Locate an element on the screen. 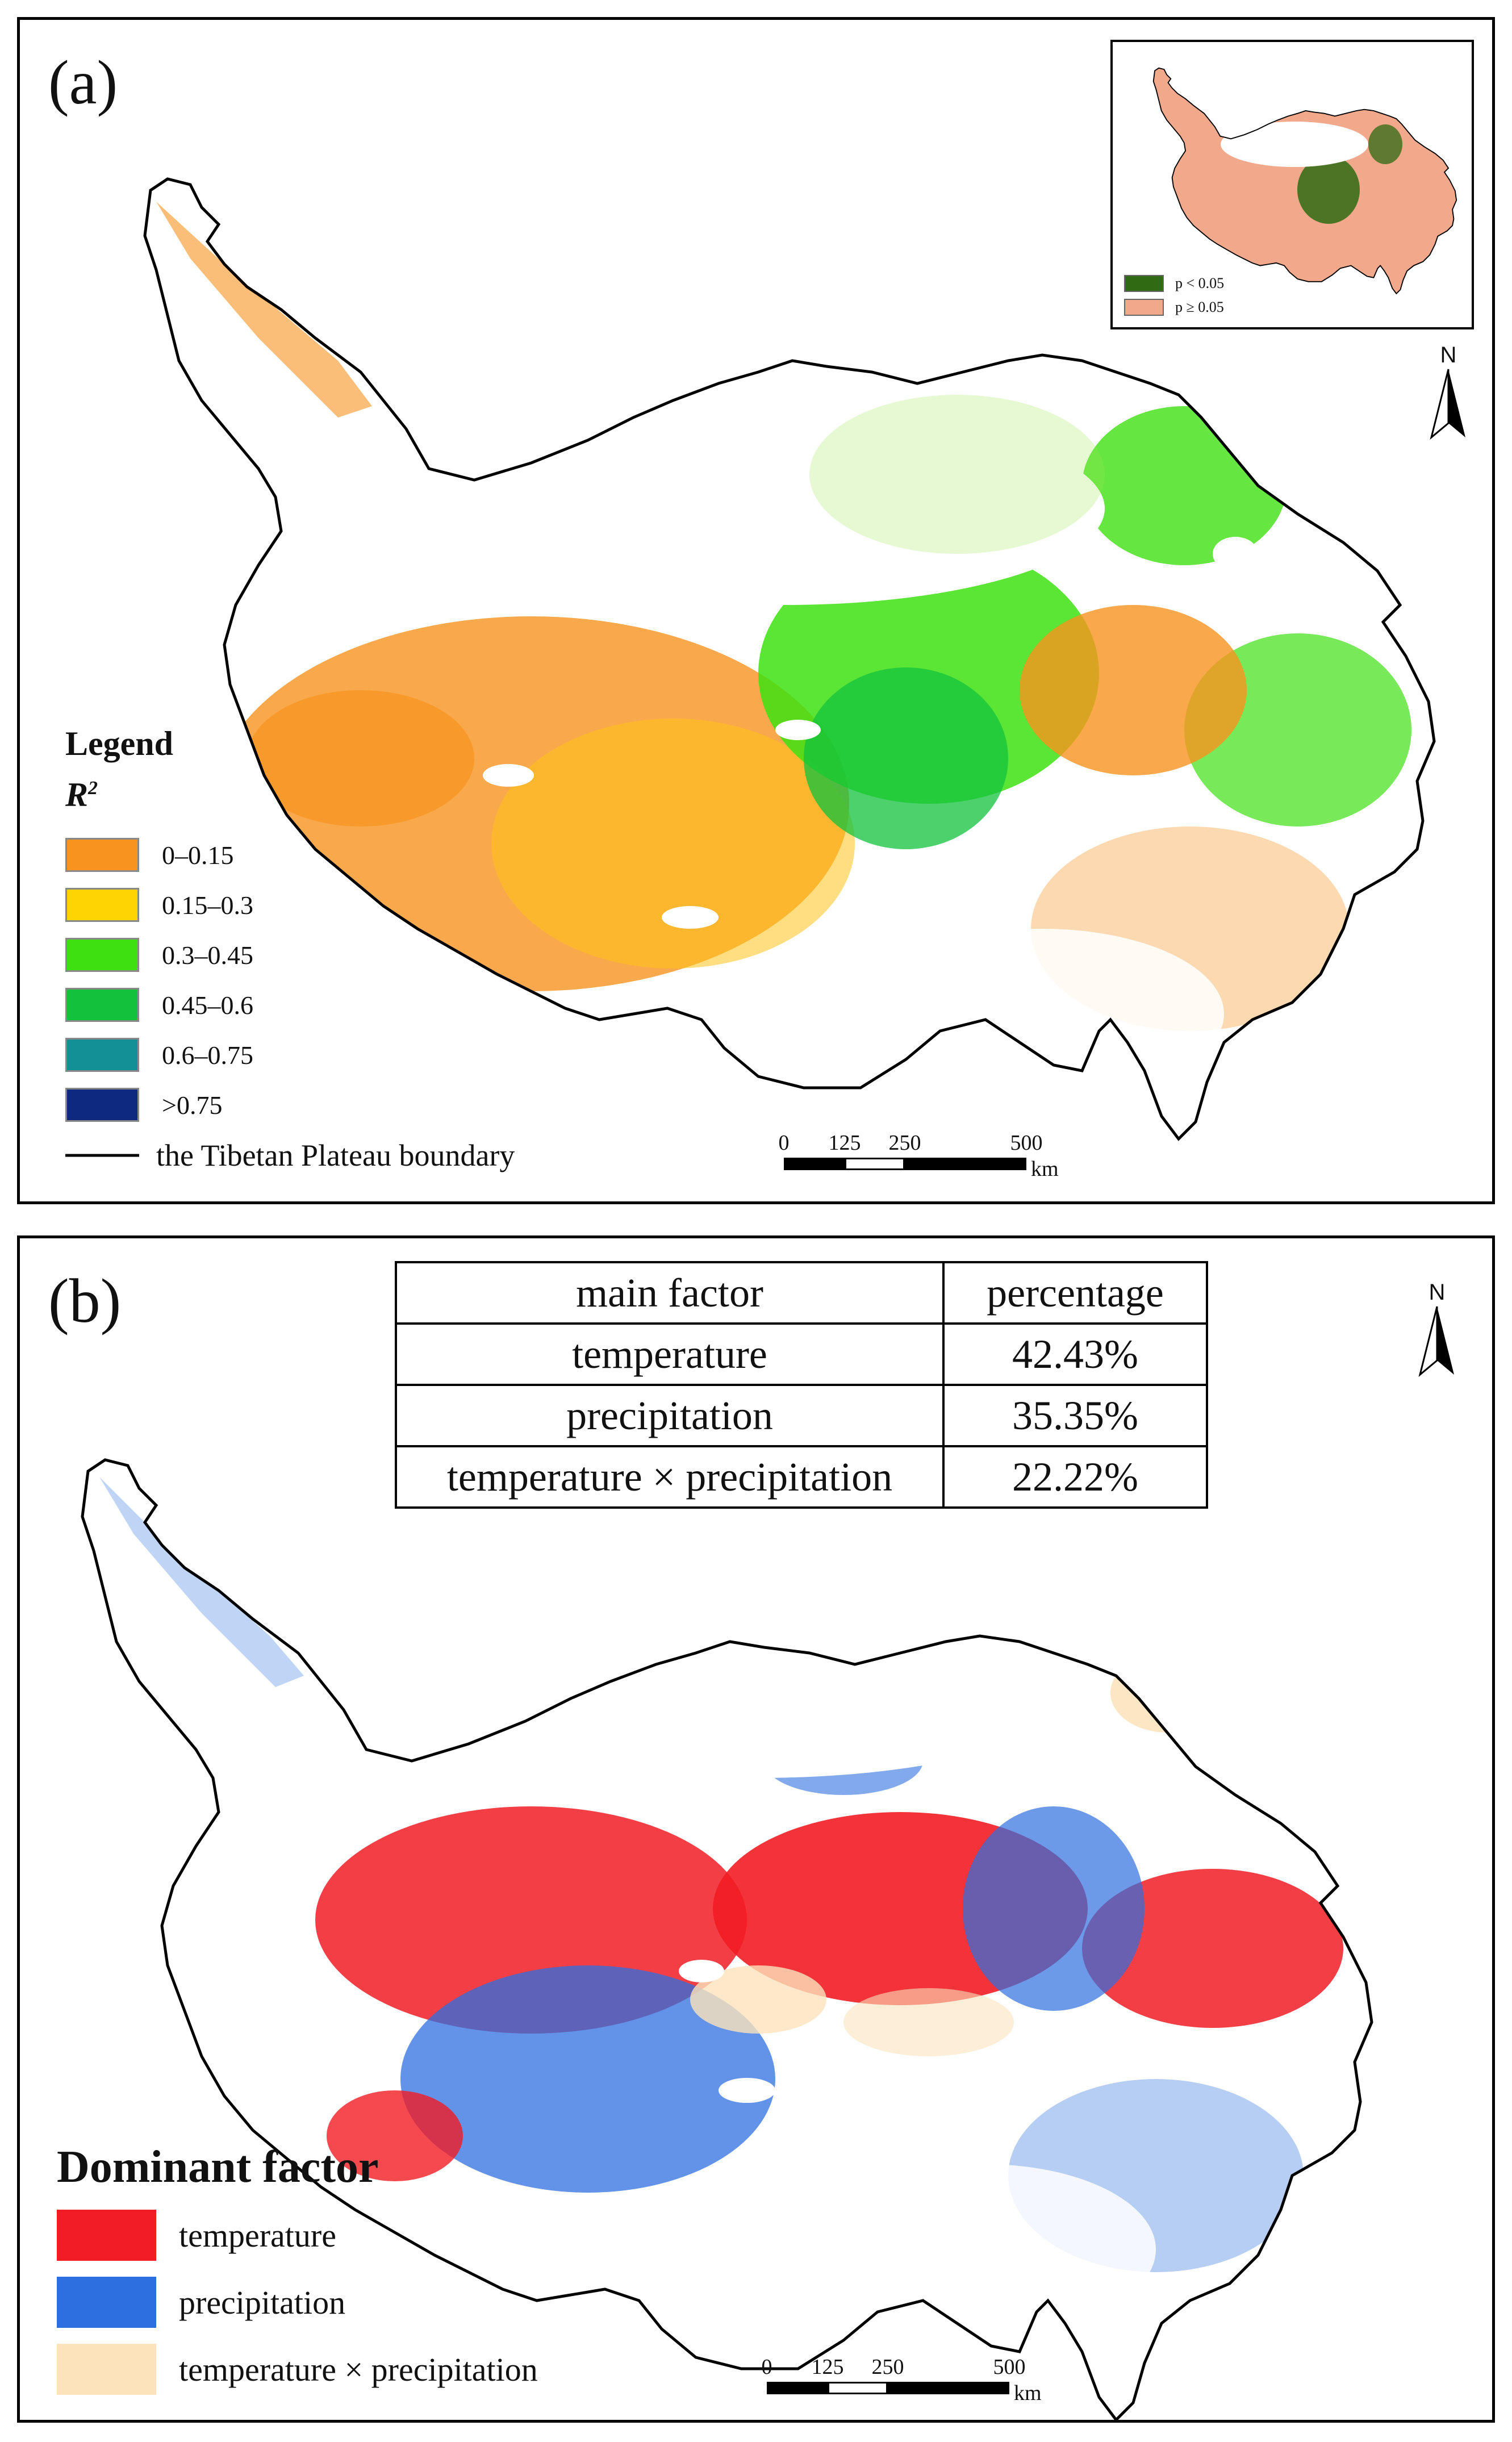 This screenshot has width=1512, height=2442. table-row: temperature 42.43% is located at coordinates (801, 1354).